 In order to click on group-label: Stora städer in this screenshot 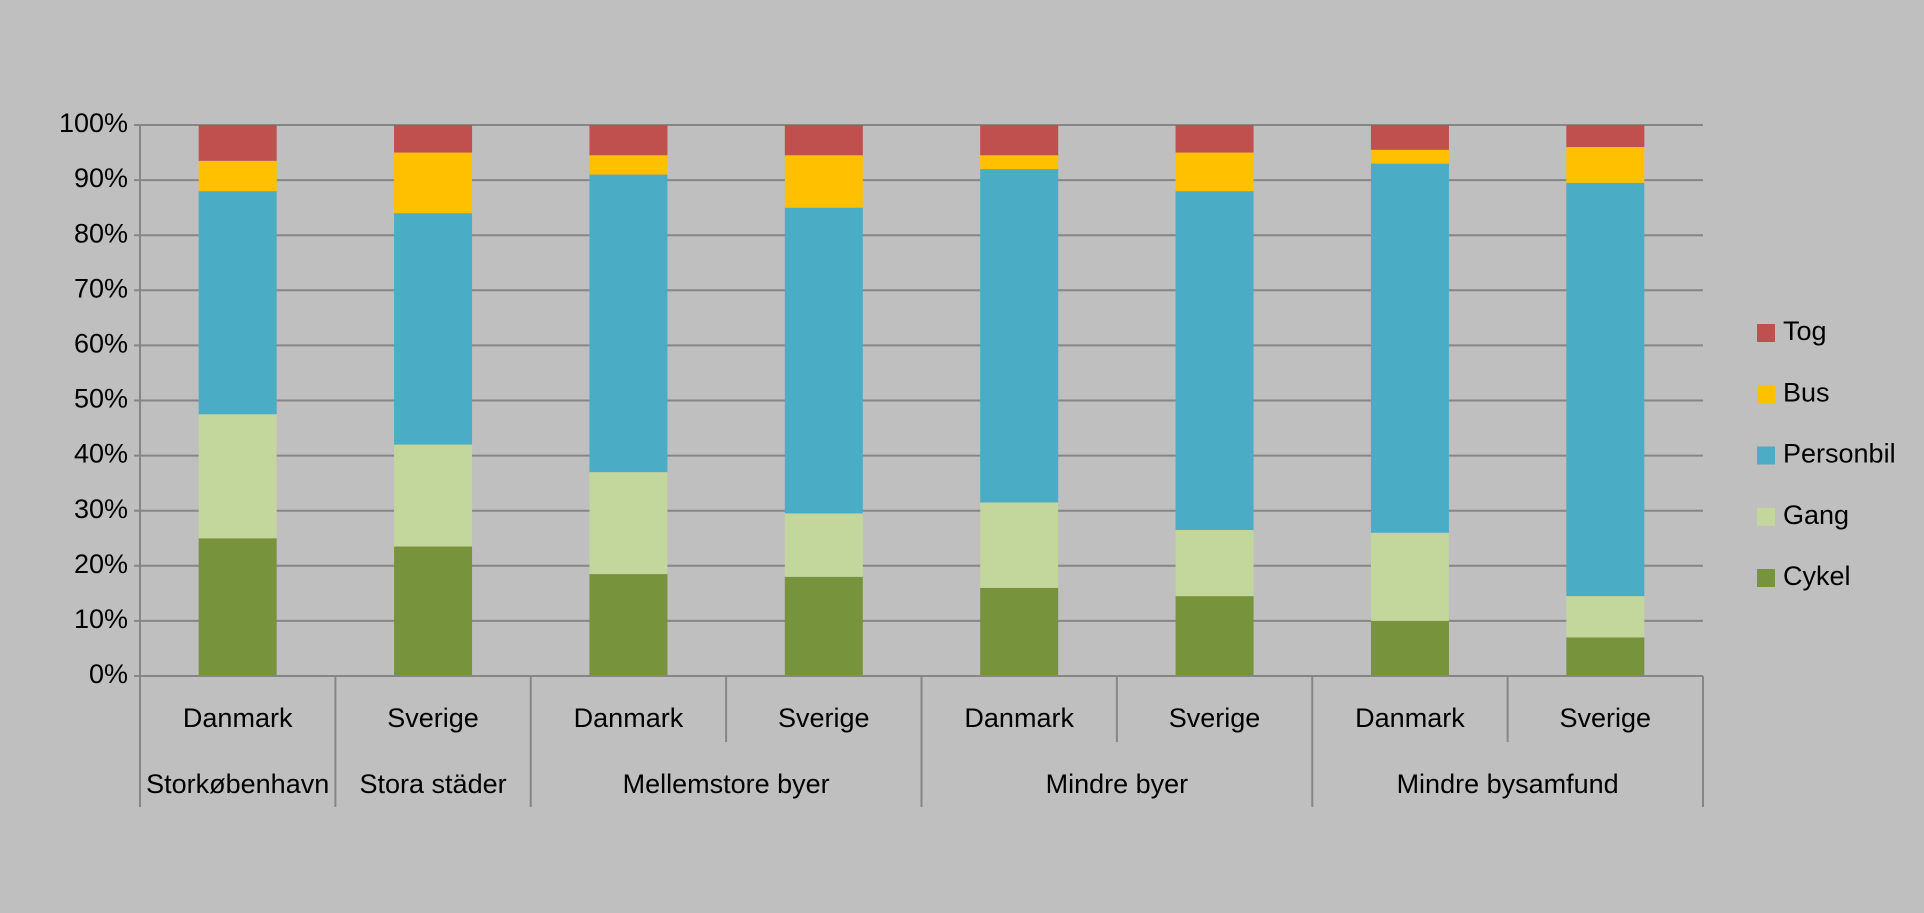, I will do `click(433, 784)`.